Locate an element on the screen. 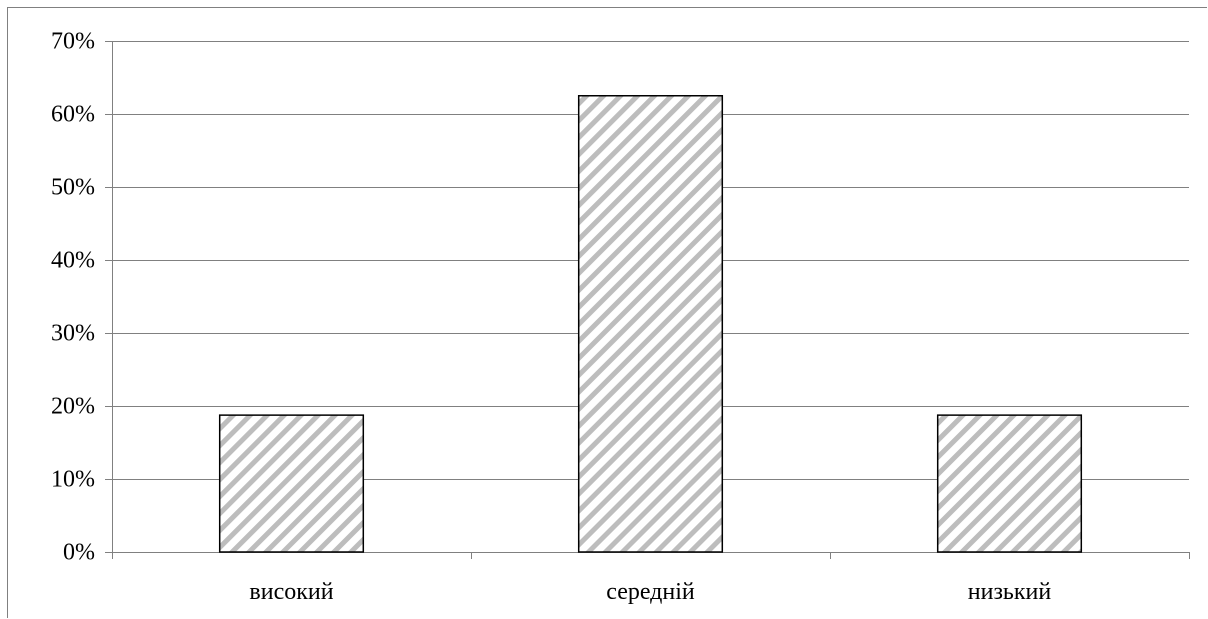 Image resolution: width=1208 pixels, height=619 pixels. x-axis-category-labels: високий середній низький is located at coordinates (650, 592).